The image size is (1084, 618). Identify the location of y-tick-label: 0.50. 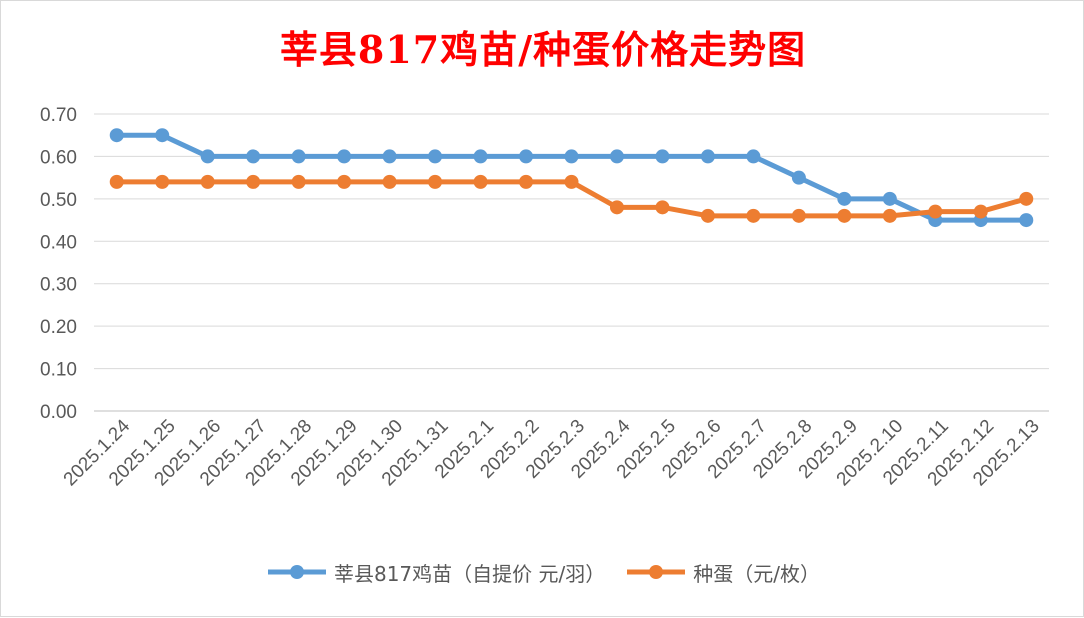
(58, 200).